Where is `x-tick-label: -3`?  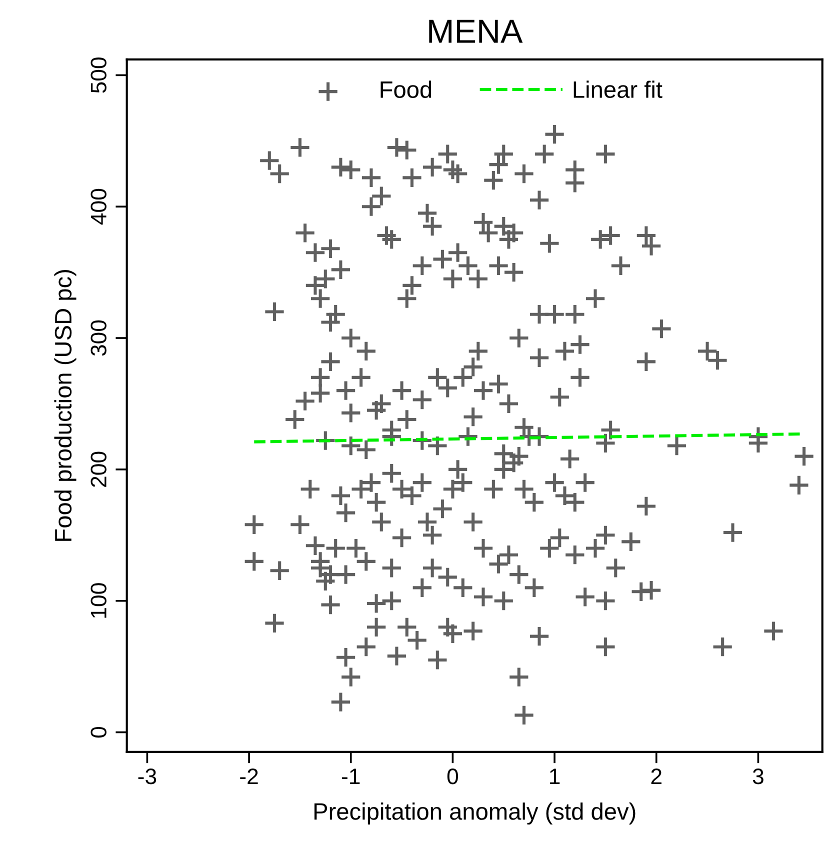
x-tick-label: -3 is located at coordinates (147, 776).